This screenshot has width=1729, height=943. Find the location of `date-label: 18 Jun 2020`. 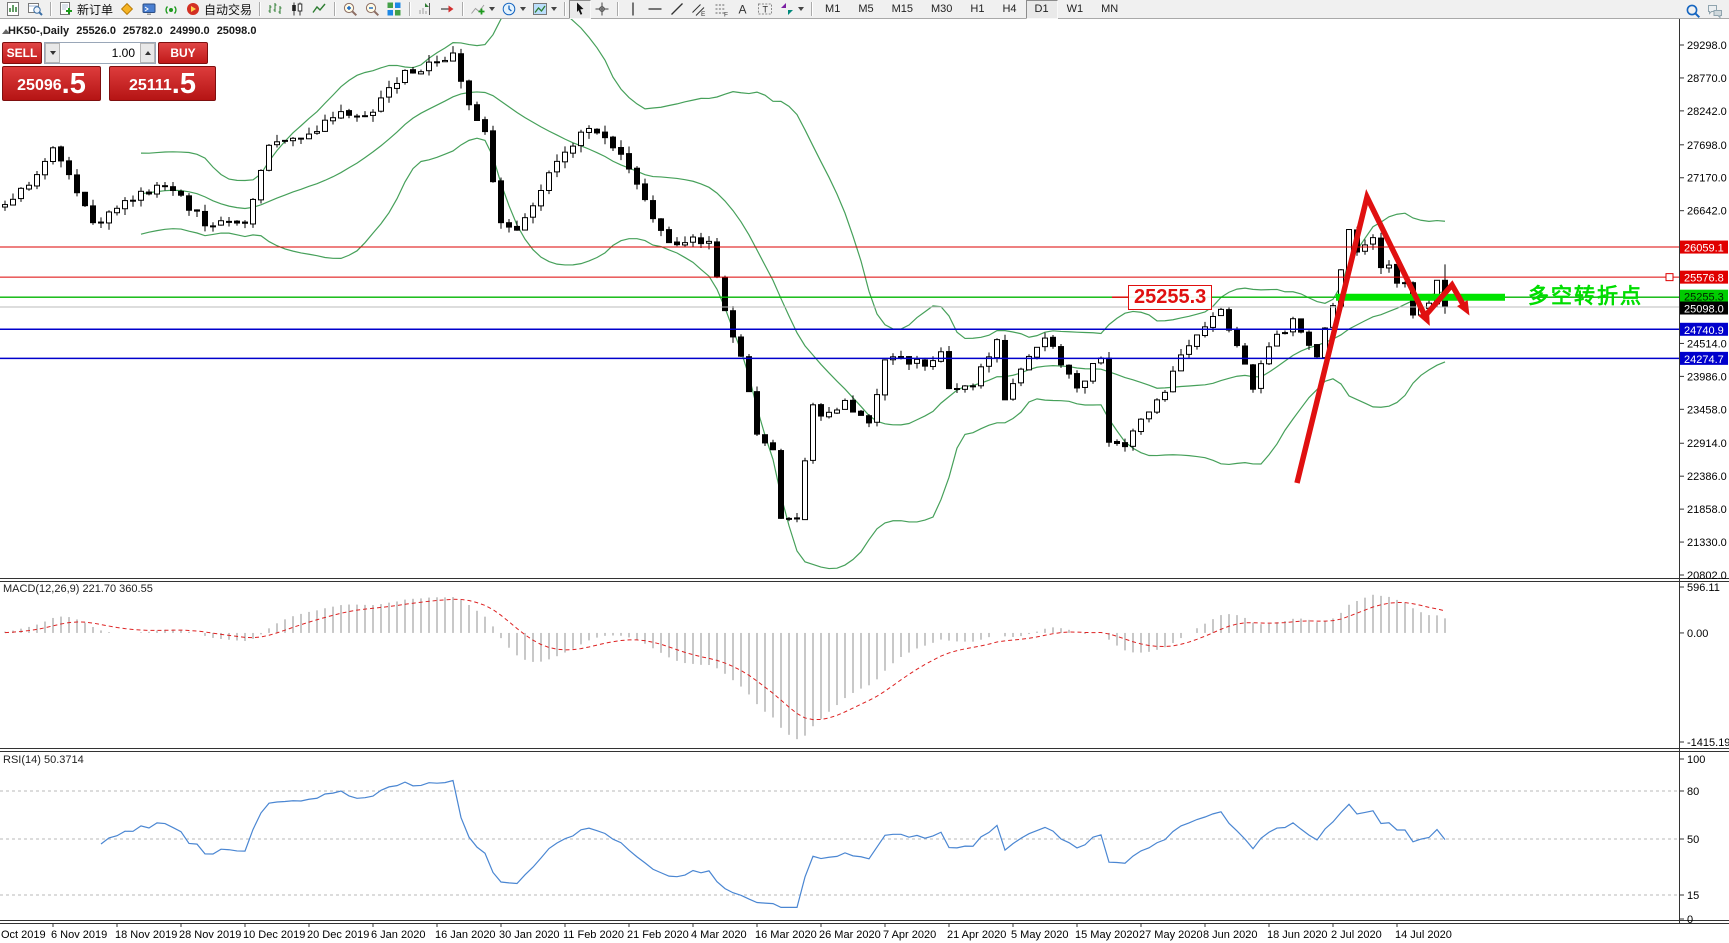

date-label: 18 Jun 2020 is located at coordinates (1297, 935).